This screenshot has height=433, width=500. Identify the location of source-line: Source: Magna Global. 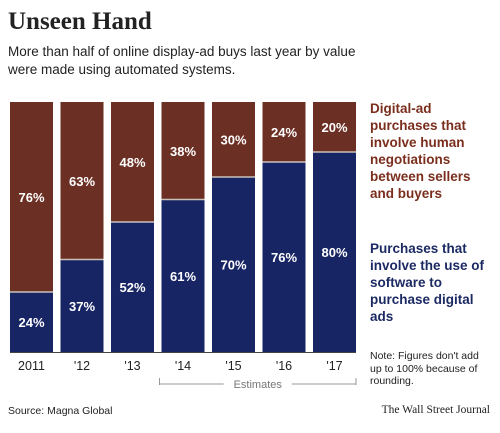
(60, 411).